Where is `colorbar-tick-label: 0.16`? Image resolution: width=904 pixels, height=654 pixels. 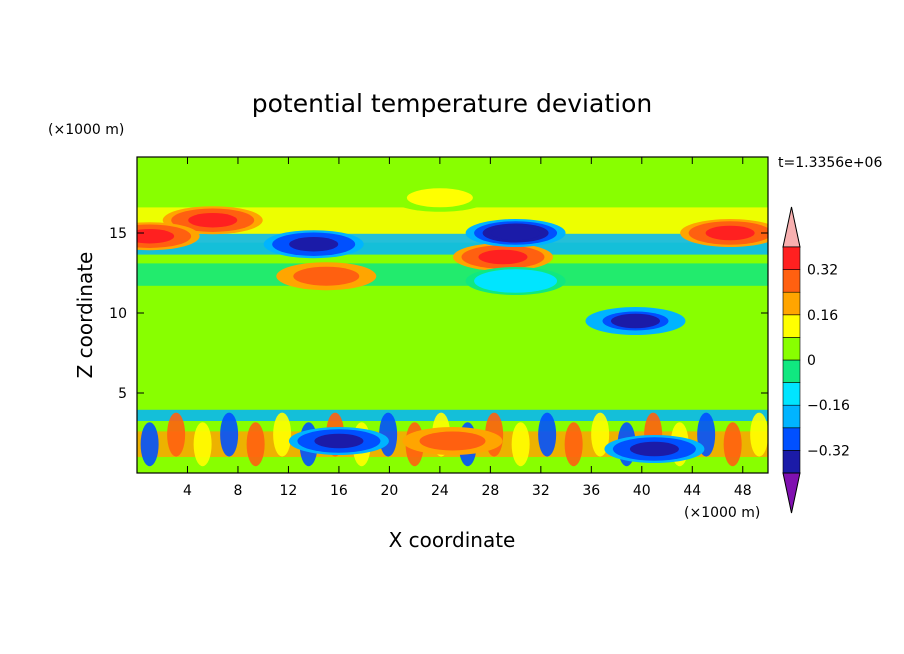 colorbar-tick-label: 0.16 is located at coordinates (822, 316).